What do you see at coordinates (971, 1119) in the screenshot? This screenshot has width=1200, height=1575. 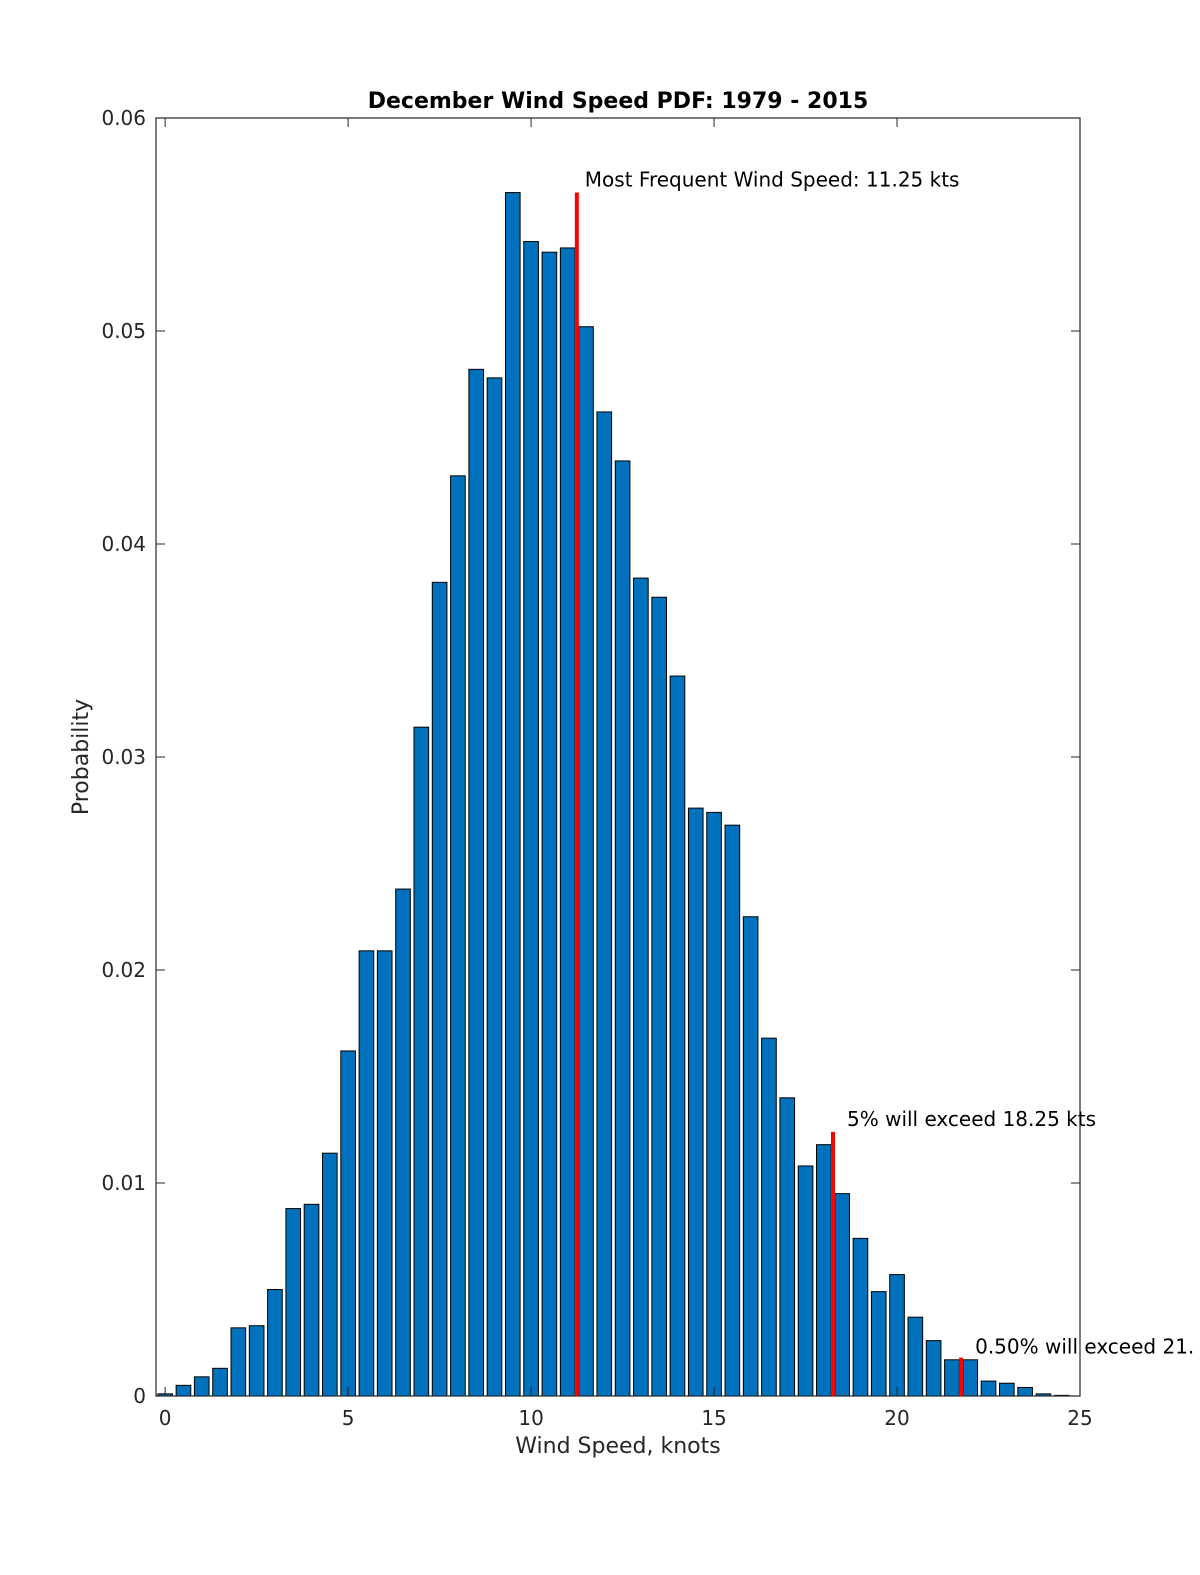 I see `annotation-5-percent-exceed: 5% will exceed 18.25 kts` at bounding box center [971, 1119].